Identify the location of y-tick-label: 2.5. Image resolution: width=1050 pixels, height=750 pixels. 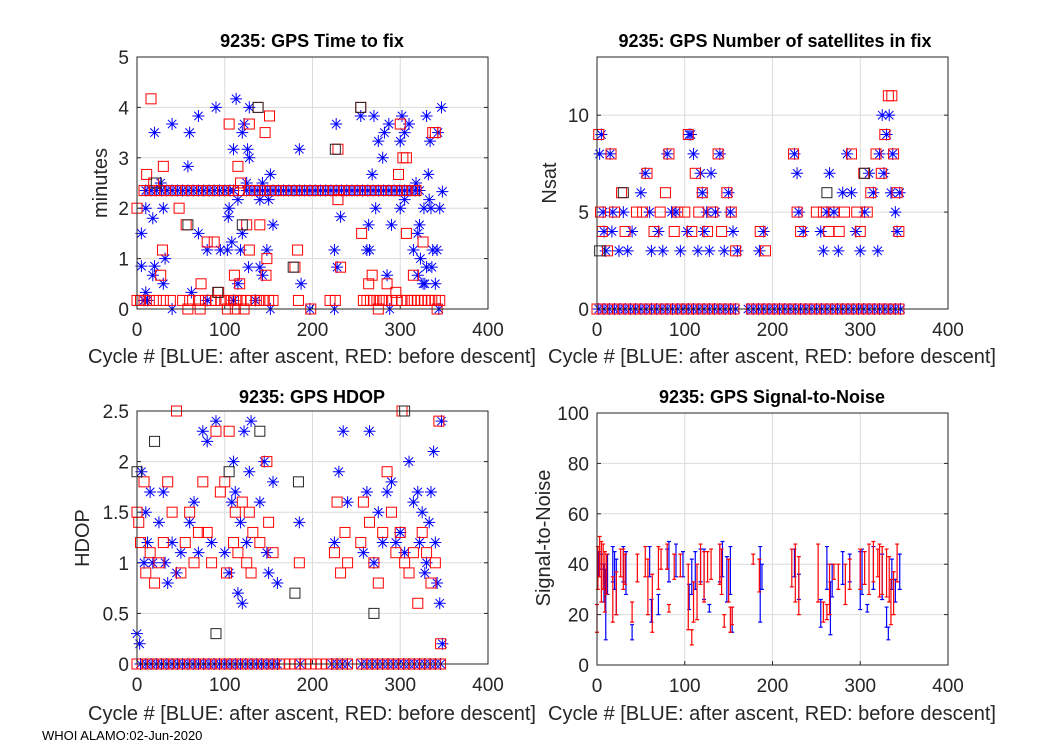
(116, 412).